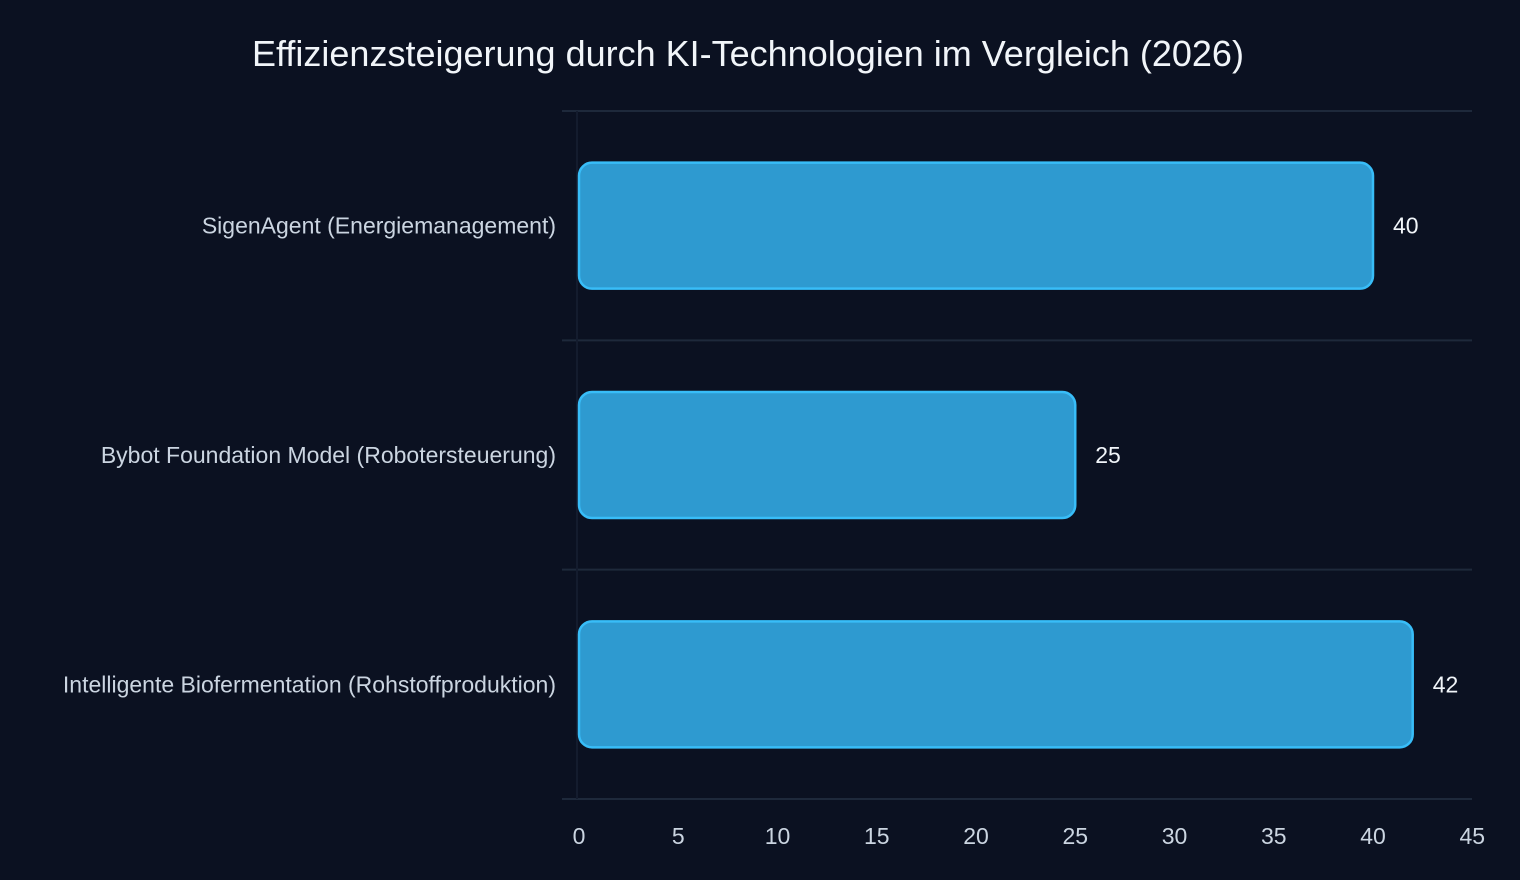  I want to click on x-tick-label: 40, so click(1373, 836).